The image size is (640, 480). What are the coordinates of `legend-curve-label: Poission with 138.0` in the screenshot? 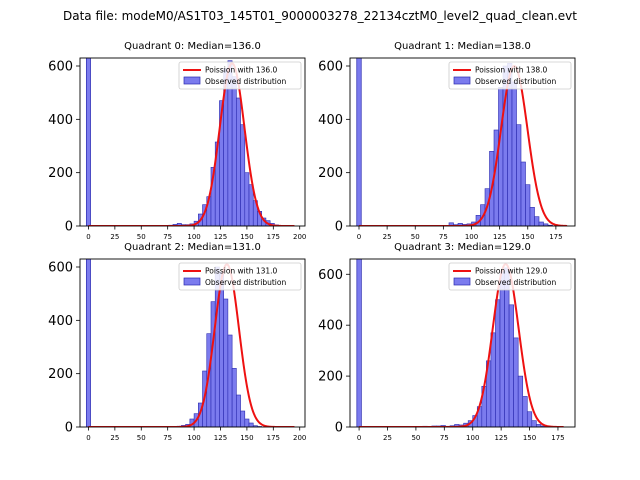 It's located at (511, 70).